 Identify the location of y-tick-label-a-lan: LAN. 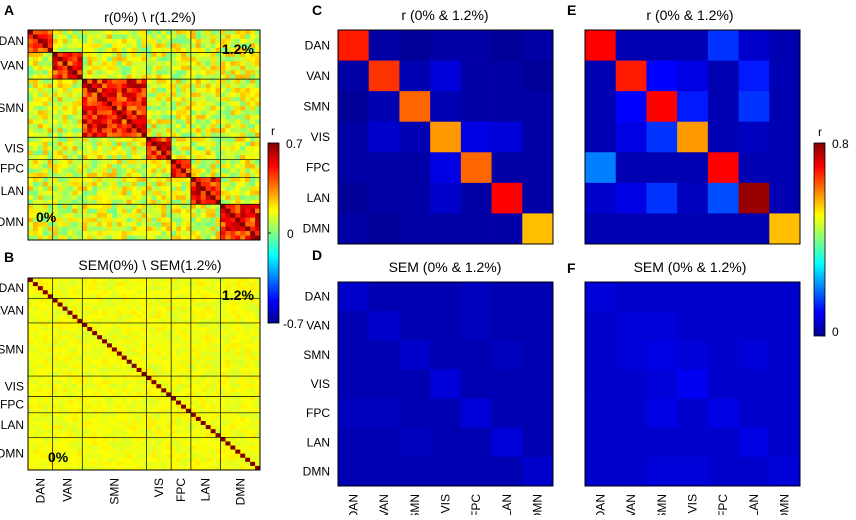
(12, 191).